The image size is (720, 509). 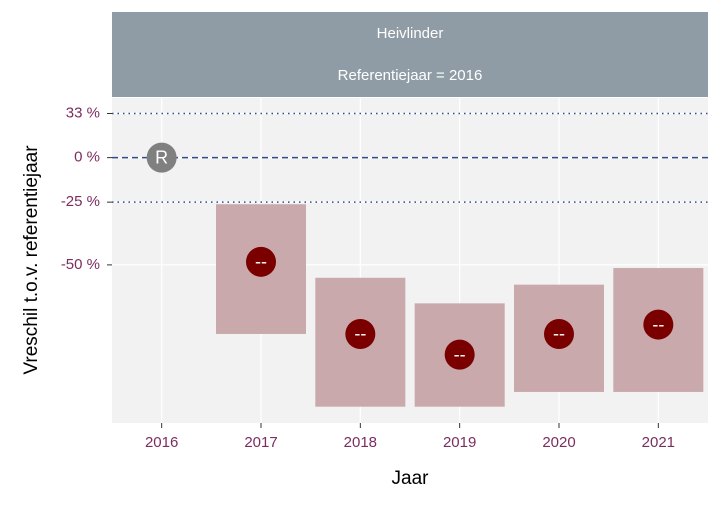 I want to click on x-tick-label: 2020, so click(x=558, y=442).